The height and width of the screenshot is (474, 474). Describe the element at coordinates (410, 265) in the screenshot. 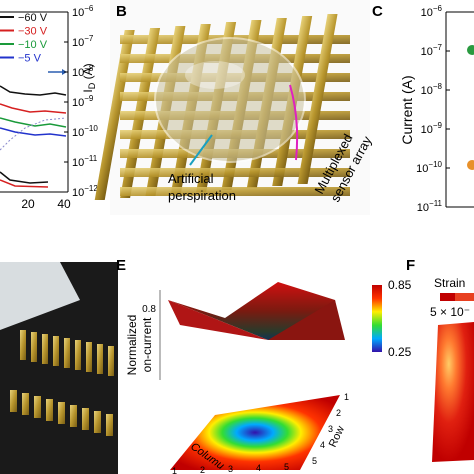

I see `panel-label: F` at that location.